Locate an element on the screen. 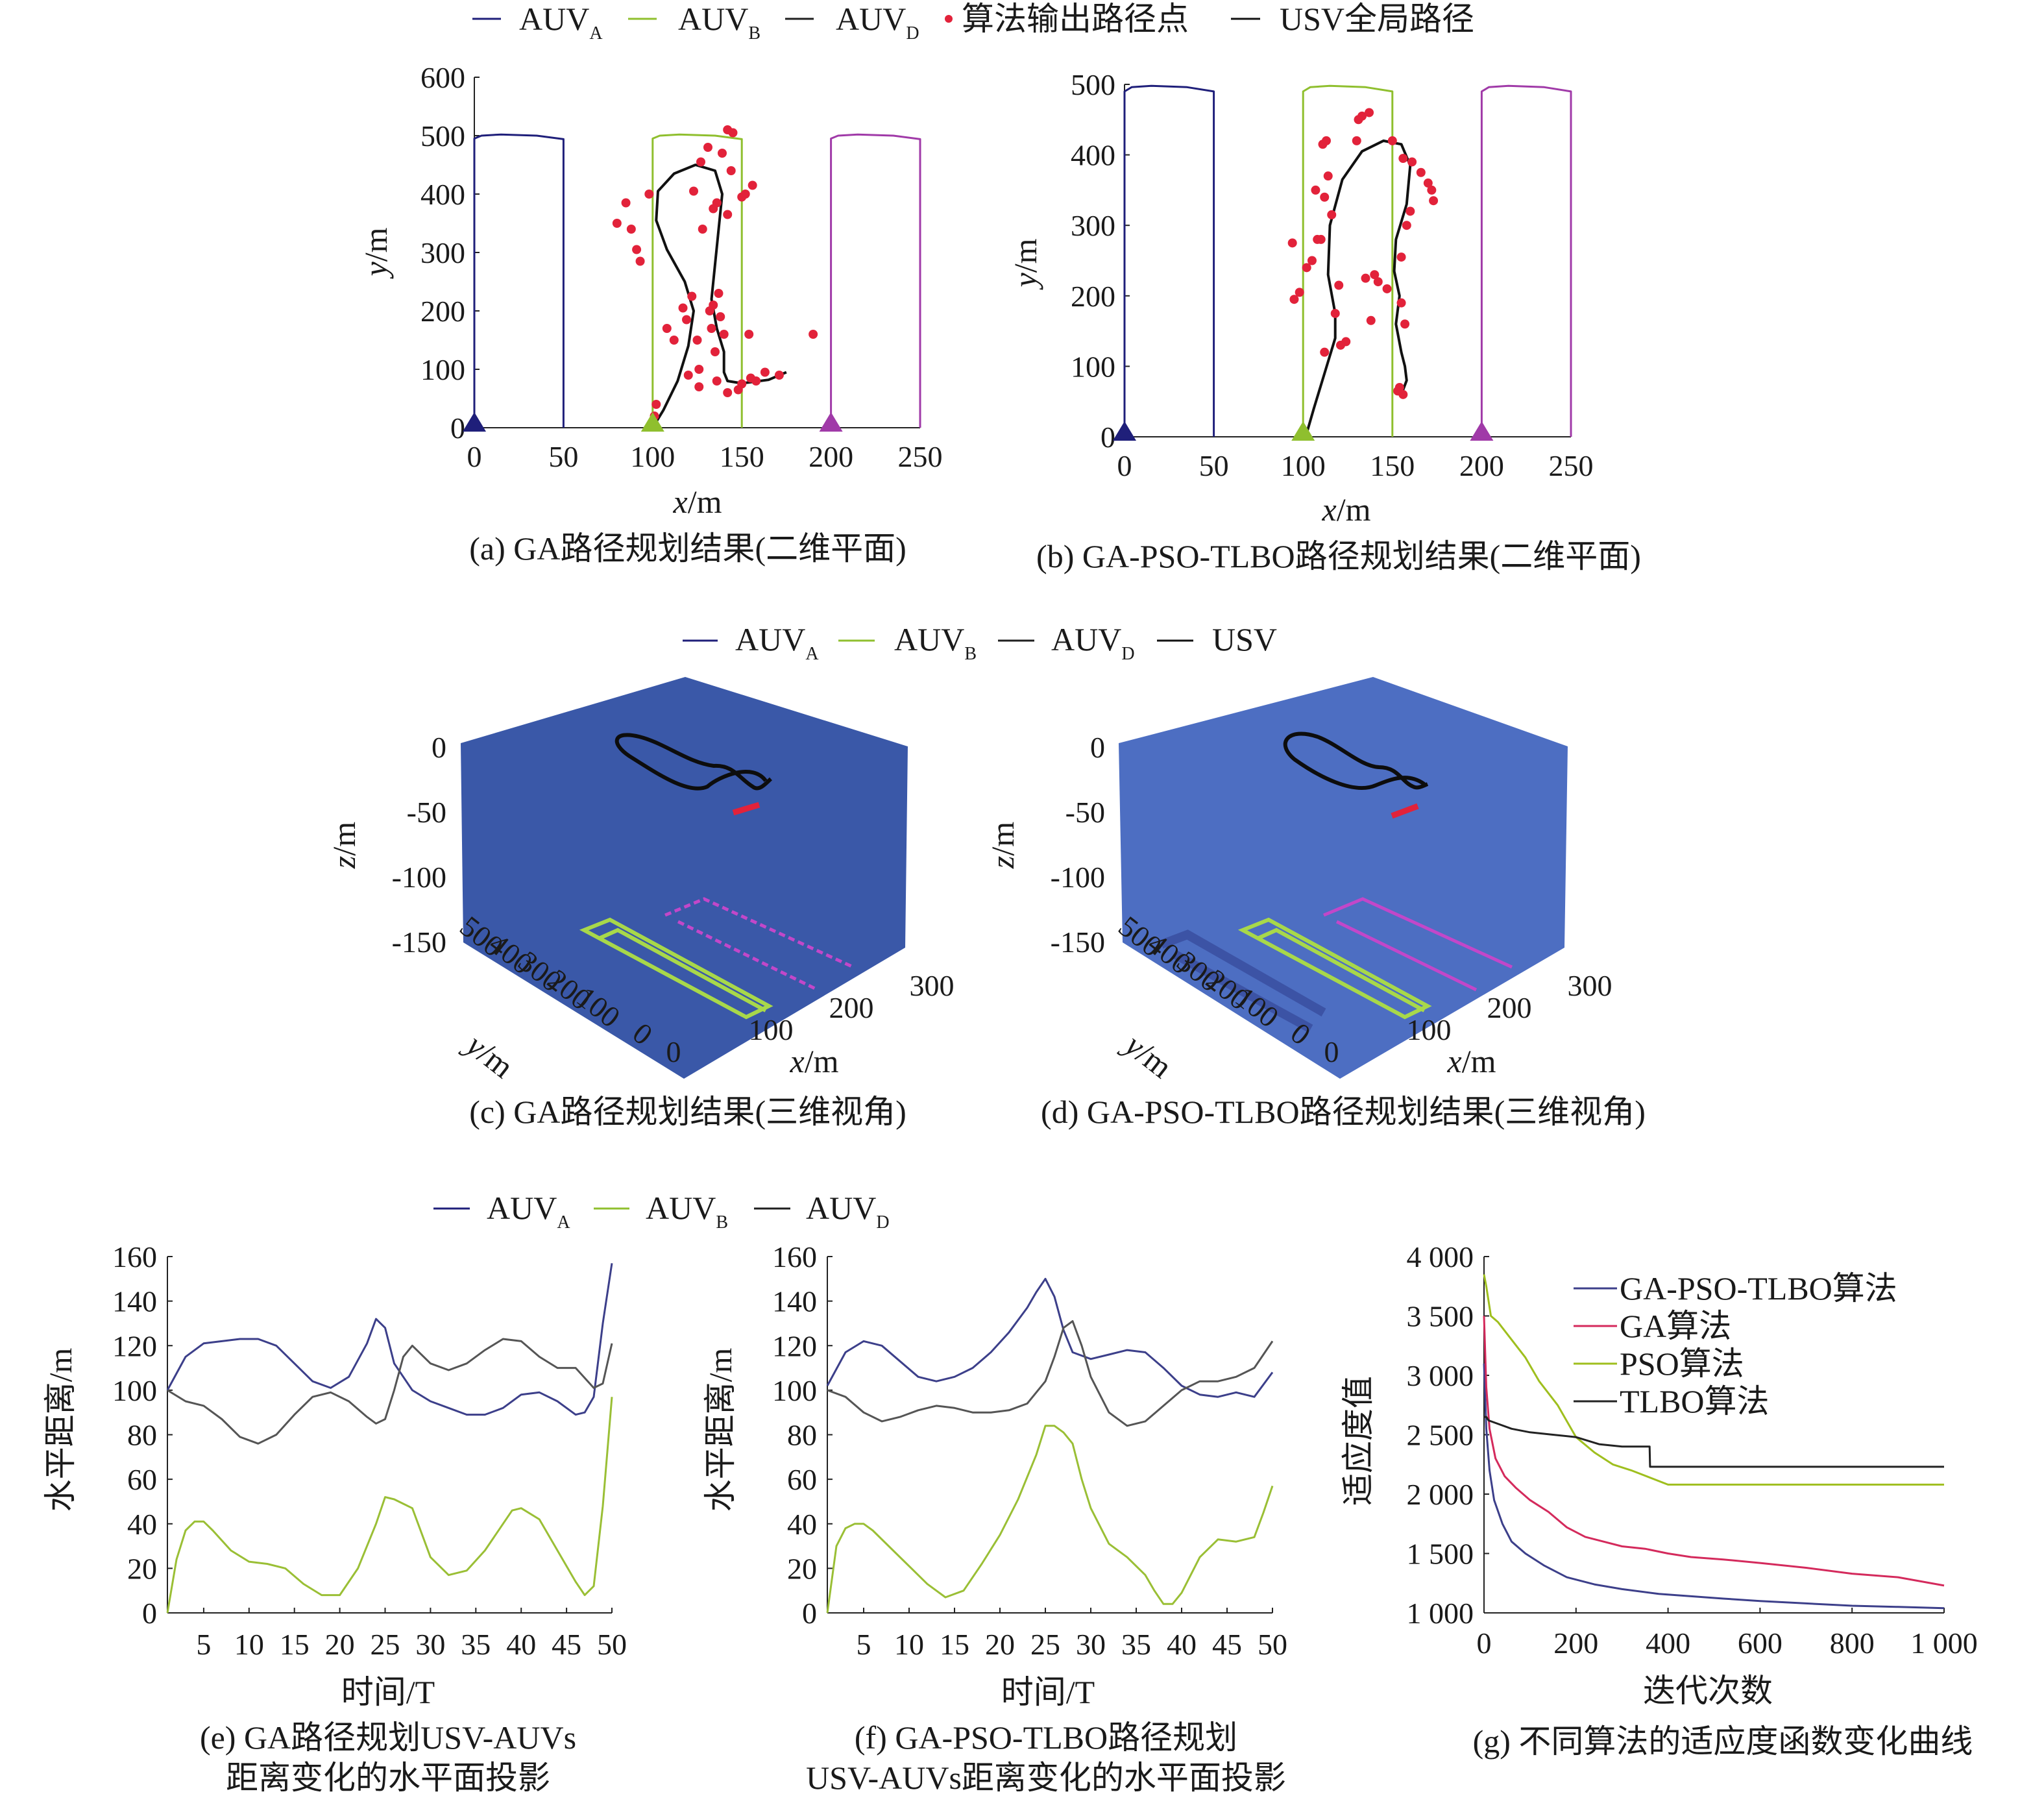  b-start-marker-auv_d is located at coordinates (1482, 431).